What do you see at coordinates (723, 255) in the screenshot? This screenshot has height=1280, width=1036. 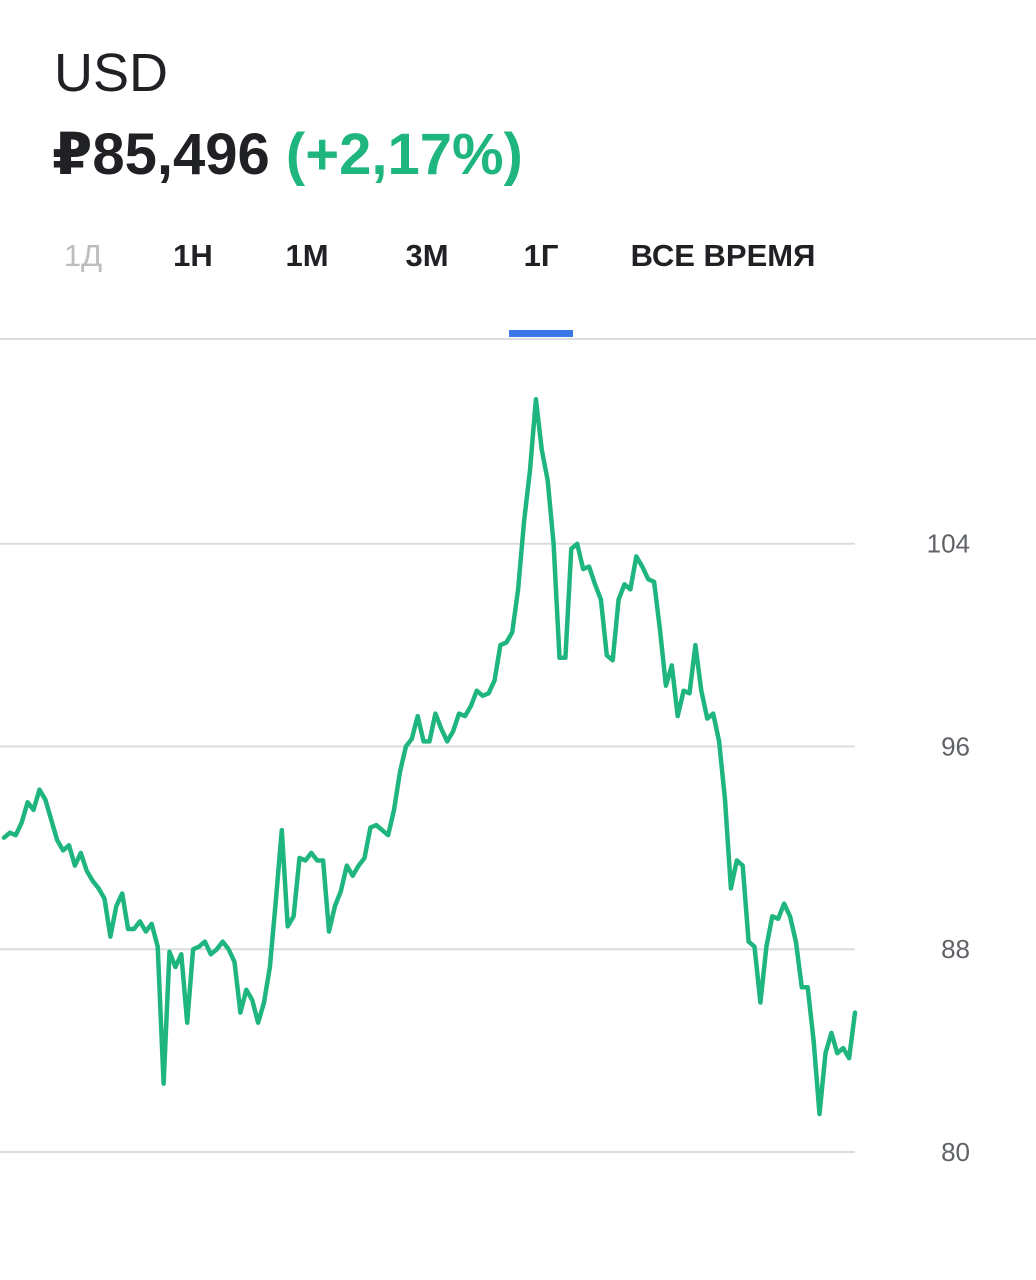 I see `range-tab: ВСЕ ВРЕМЯ` at bounding box center [723, 255].